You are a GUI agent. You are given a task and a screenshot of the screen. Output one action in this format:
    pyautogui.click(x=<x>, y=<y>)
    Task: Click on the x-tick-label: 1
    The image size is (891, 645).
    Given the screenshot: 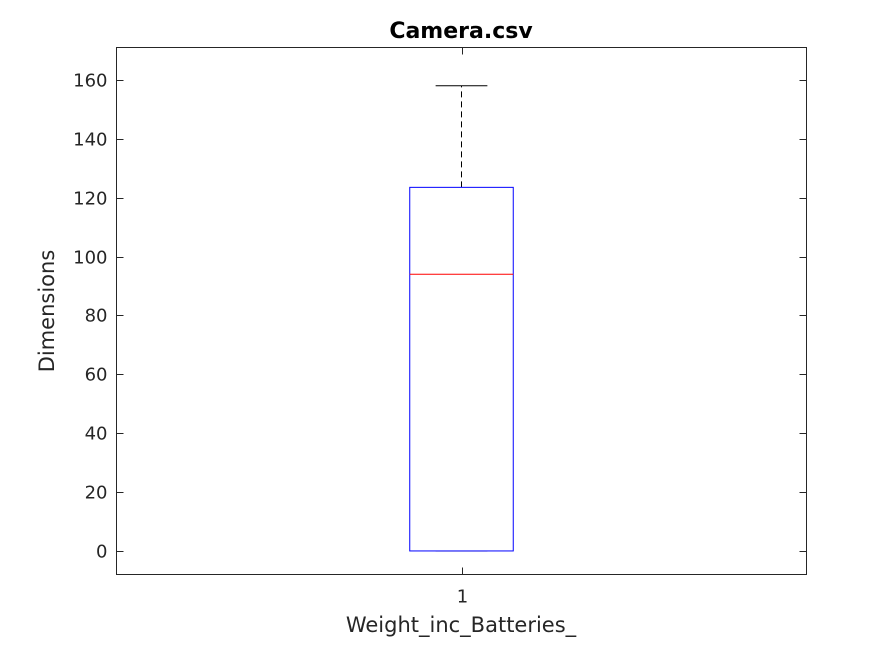 What is the action you would take?
    pyautogui.click(x=462, y=597)
    